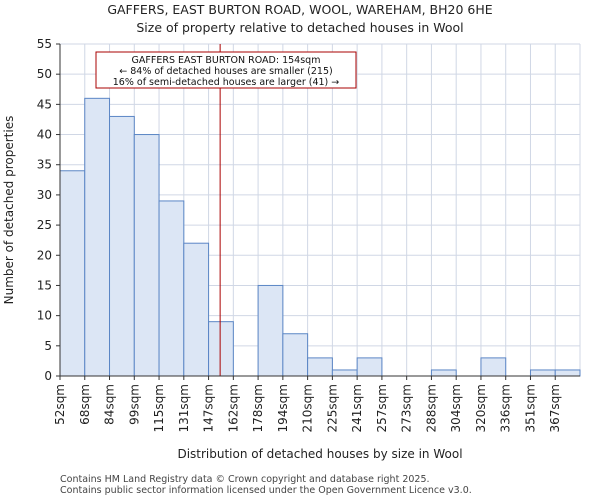 This screenshot has width=600, height=500. What do you see at coordinates (97, 237) in the screenshot?
I see `bar-68sqm` at bounding box center [97, 237].